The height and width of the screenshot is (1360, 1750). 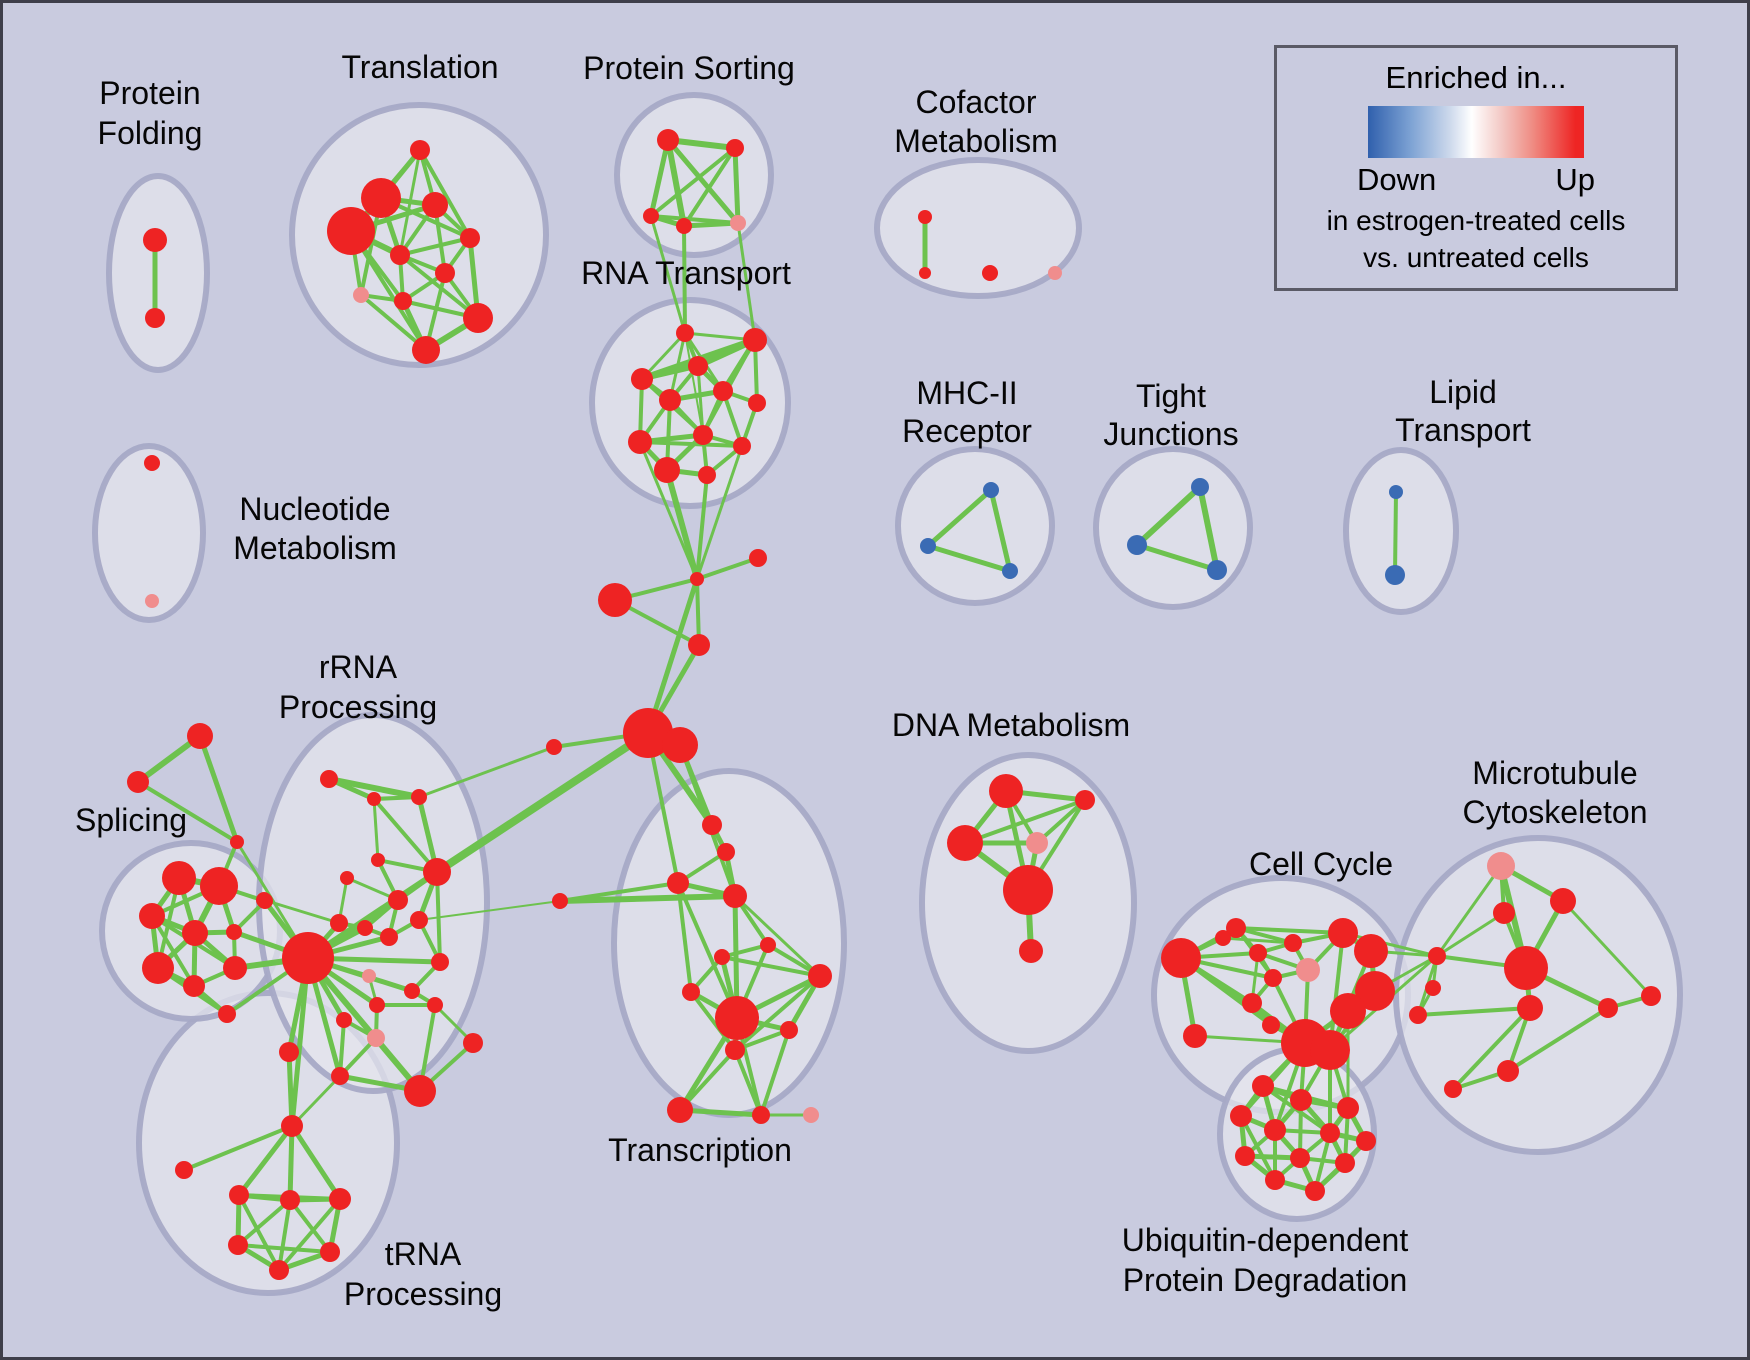 I want to click on gene-set-node-k1, so click(x=292, y=1126).